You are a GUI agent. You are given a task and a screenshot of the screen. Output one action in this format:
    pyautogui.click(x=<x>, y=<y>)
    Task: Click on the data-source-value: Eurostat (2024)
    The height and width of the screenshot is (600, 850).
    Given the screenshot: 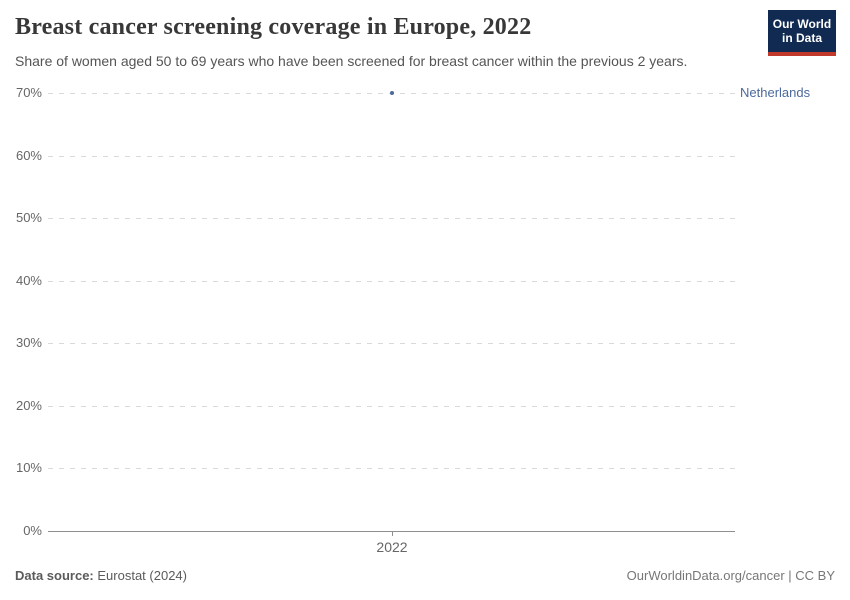 What is the action you would take?
    pyautogui.click(x=142, y=575)
    